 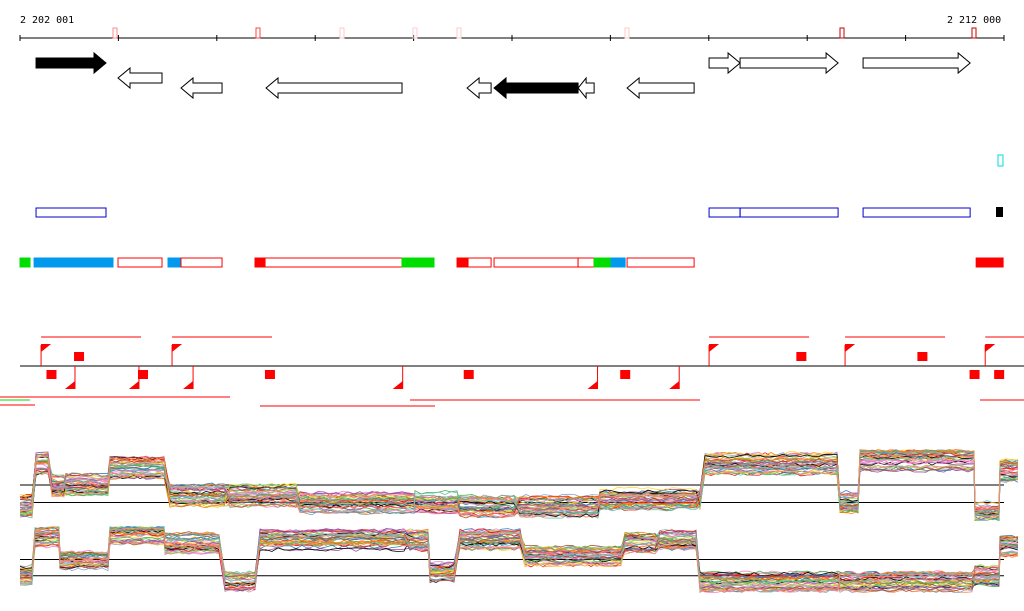 What do you see at coordinates (999, 212) in the screenshot?
I see `black-marker` at bounding box center [999, 212].